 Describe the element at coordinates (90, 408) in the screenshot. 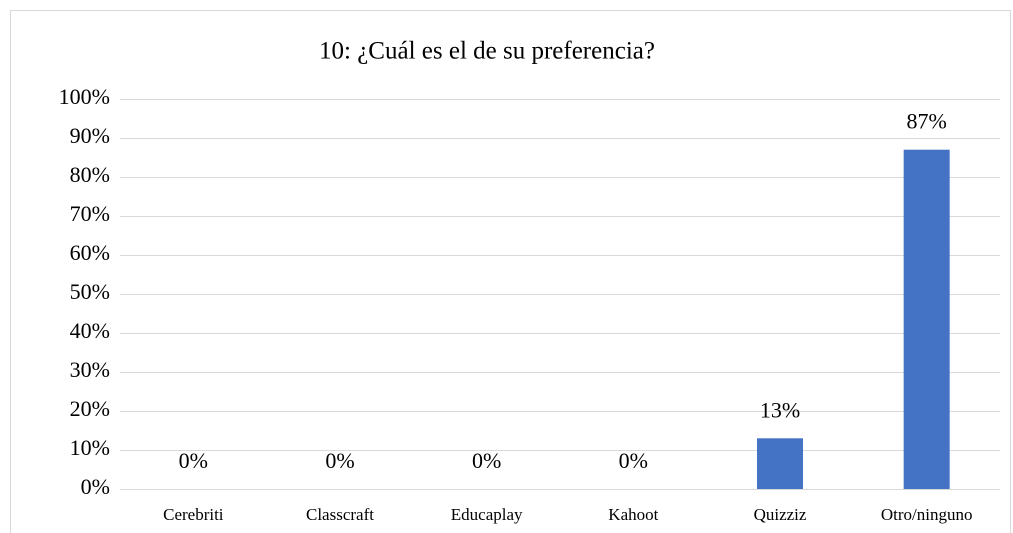

I see `y-tick-label: 20%` at that location.